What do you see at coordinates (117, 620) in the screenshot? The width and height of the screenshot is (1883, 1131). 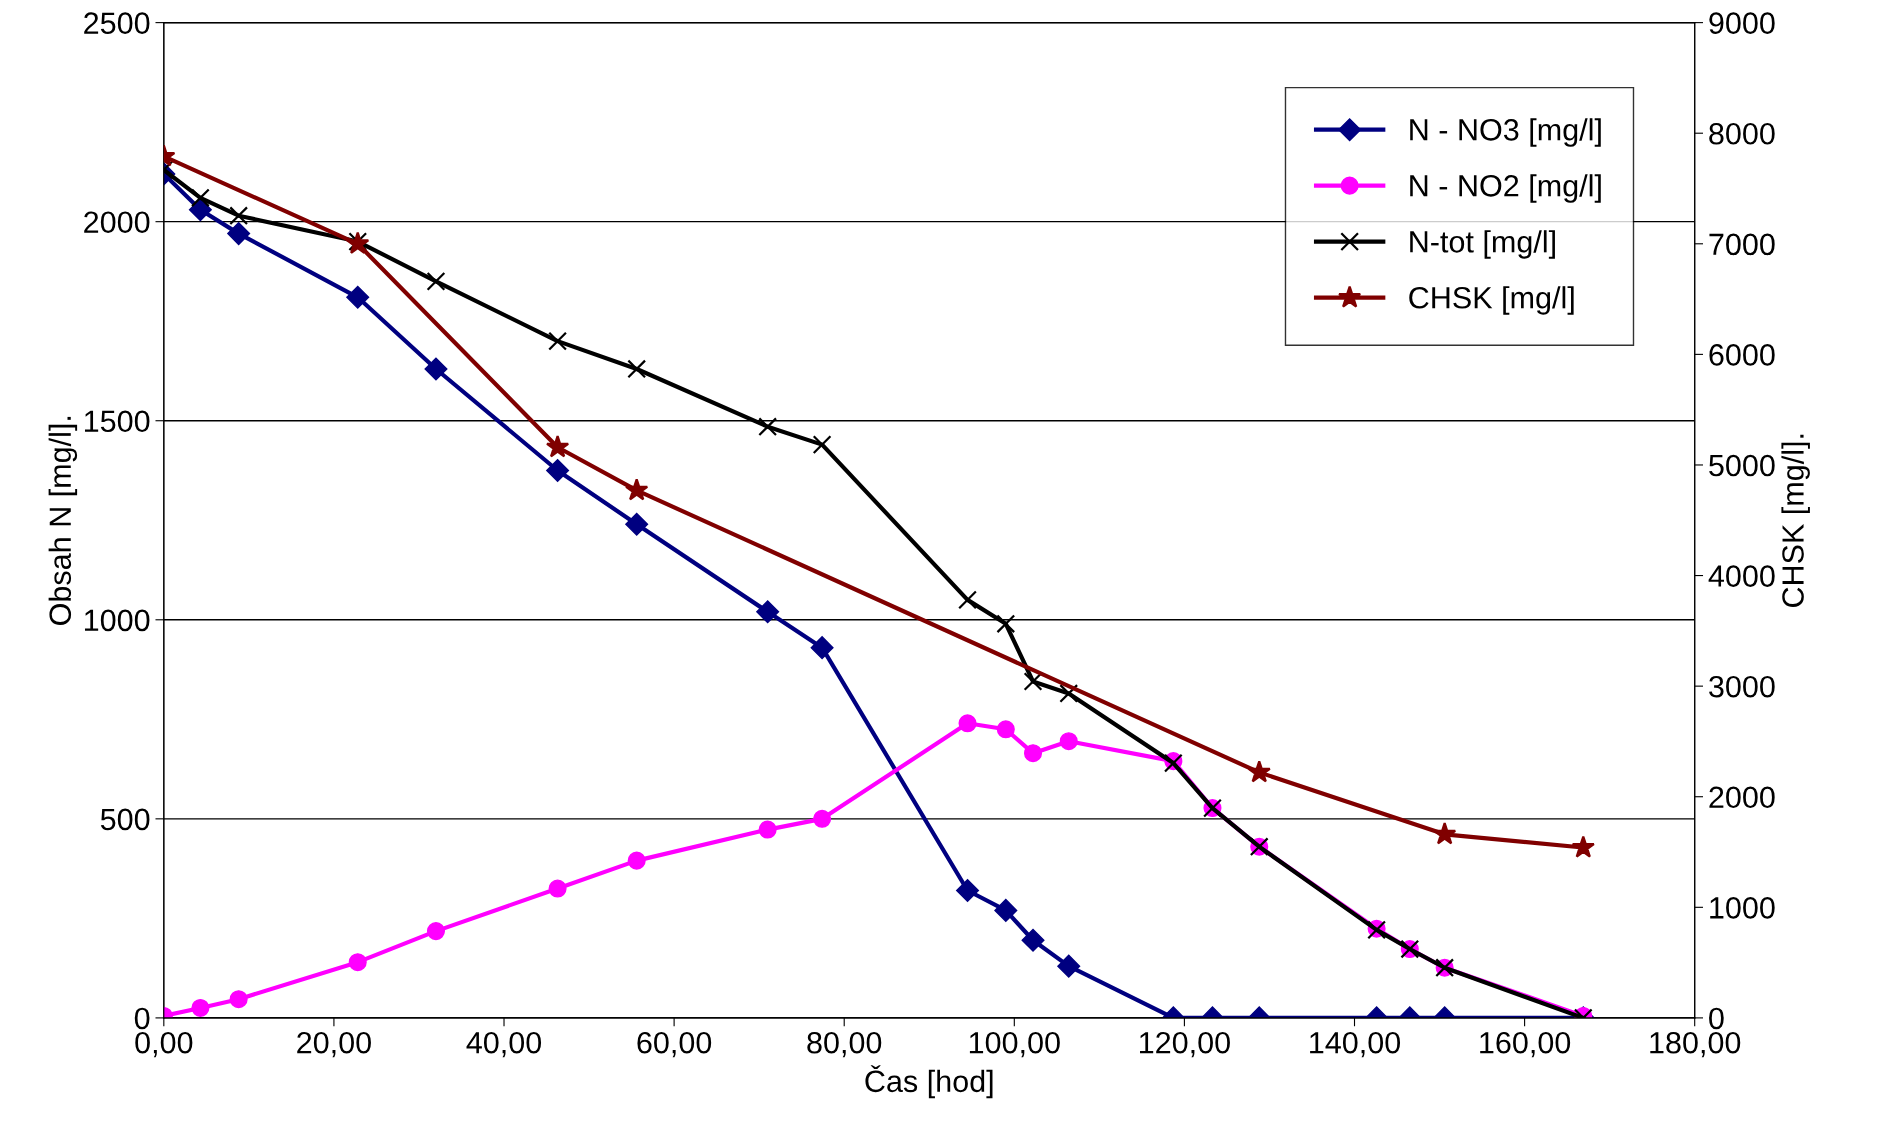 I see `y-tick-label: 1000` at bounding box center [117, 620].